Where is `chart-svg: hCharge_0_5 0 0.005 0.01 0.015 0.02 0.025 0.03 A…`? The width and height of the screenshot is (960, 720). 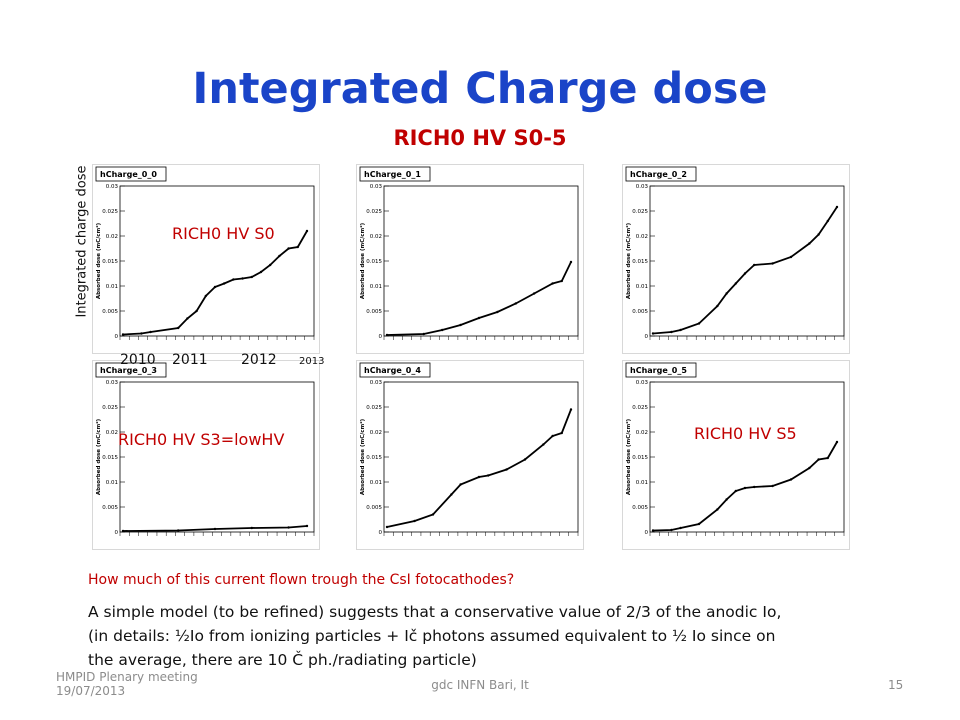
chart-svg: hCharge_0_5 0 0.005 0.01 0.015 0.02 0.025 0.03 A… is located at coordinates (736, 455).